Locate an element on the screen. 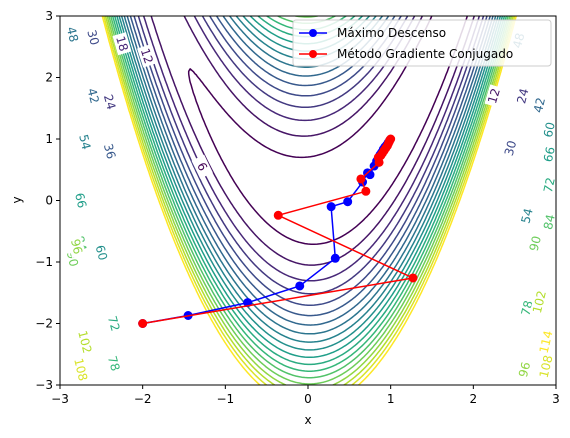 Image resolution: width=570 pixels, height=438 pixels. contour-label: 90 is located at coordinates (535, 243).